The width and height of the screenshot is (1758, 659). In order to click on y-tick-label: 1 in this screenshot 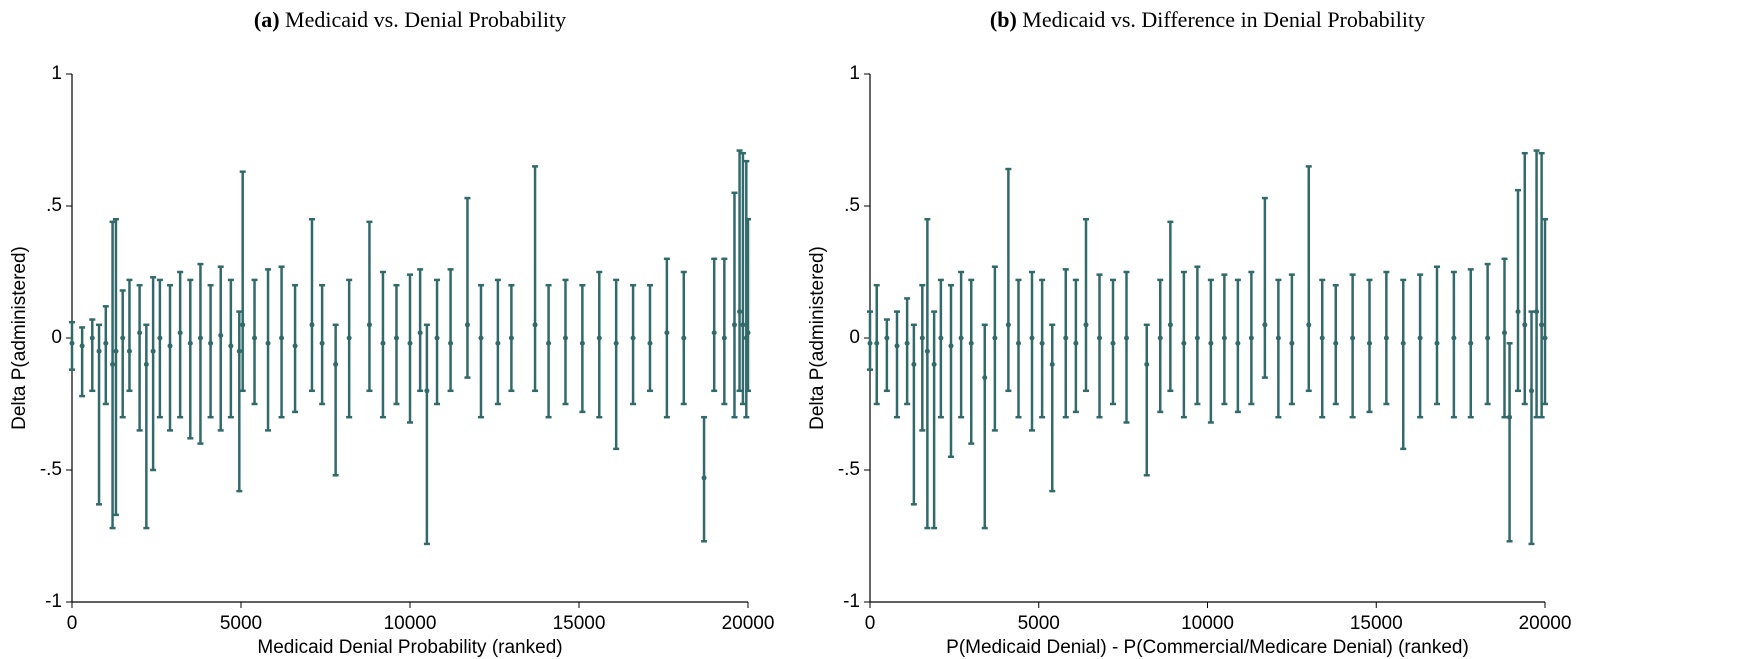, I will do `click(854, 73)`.